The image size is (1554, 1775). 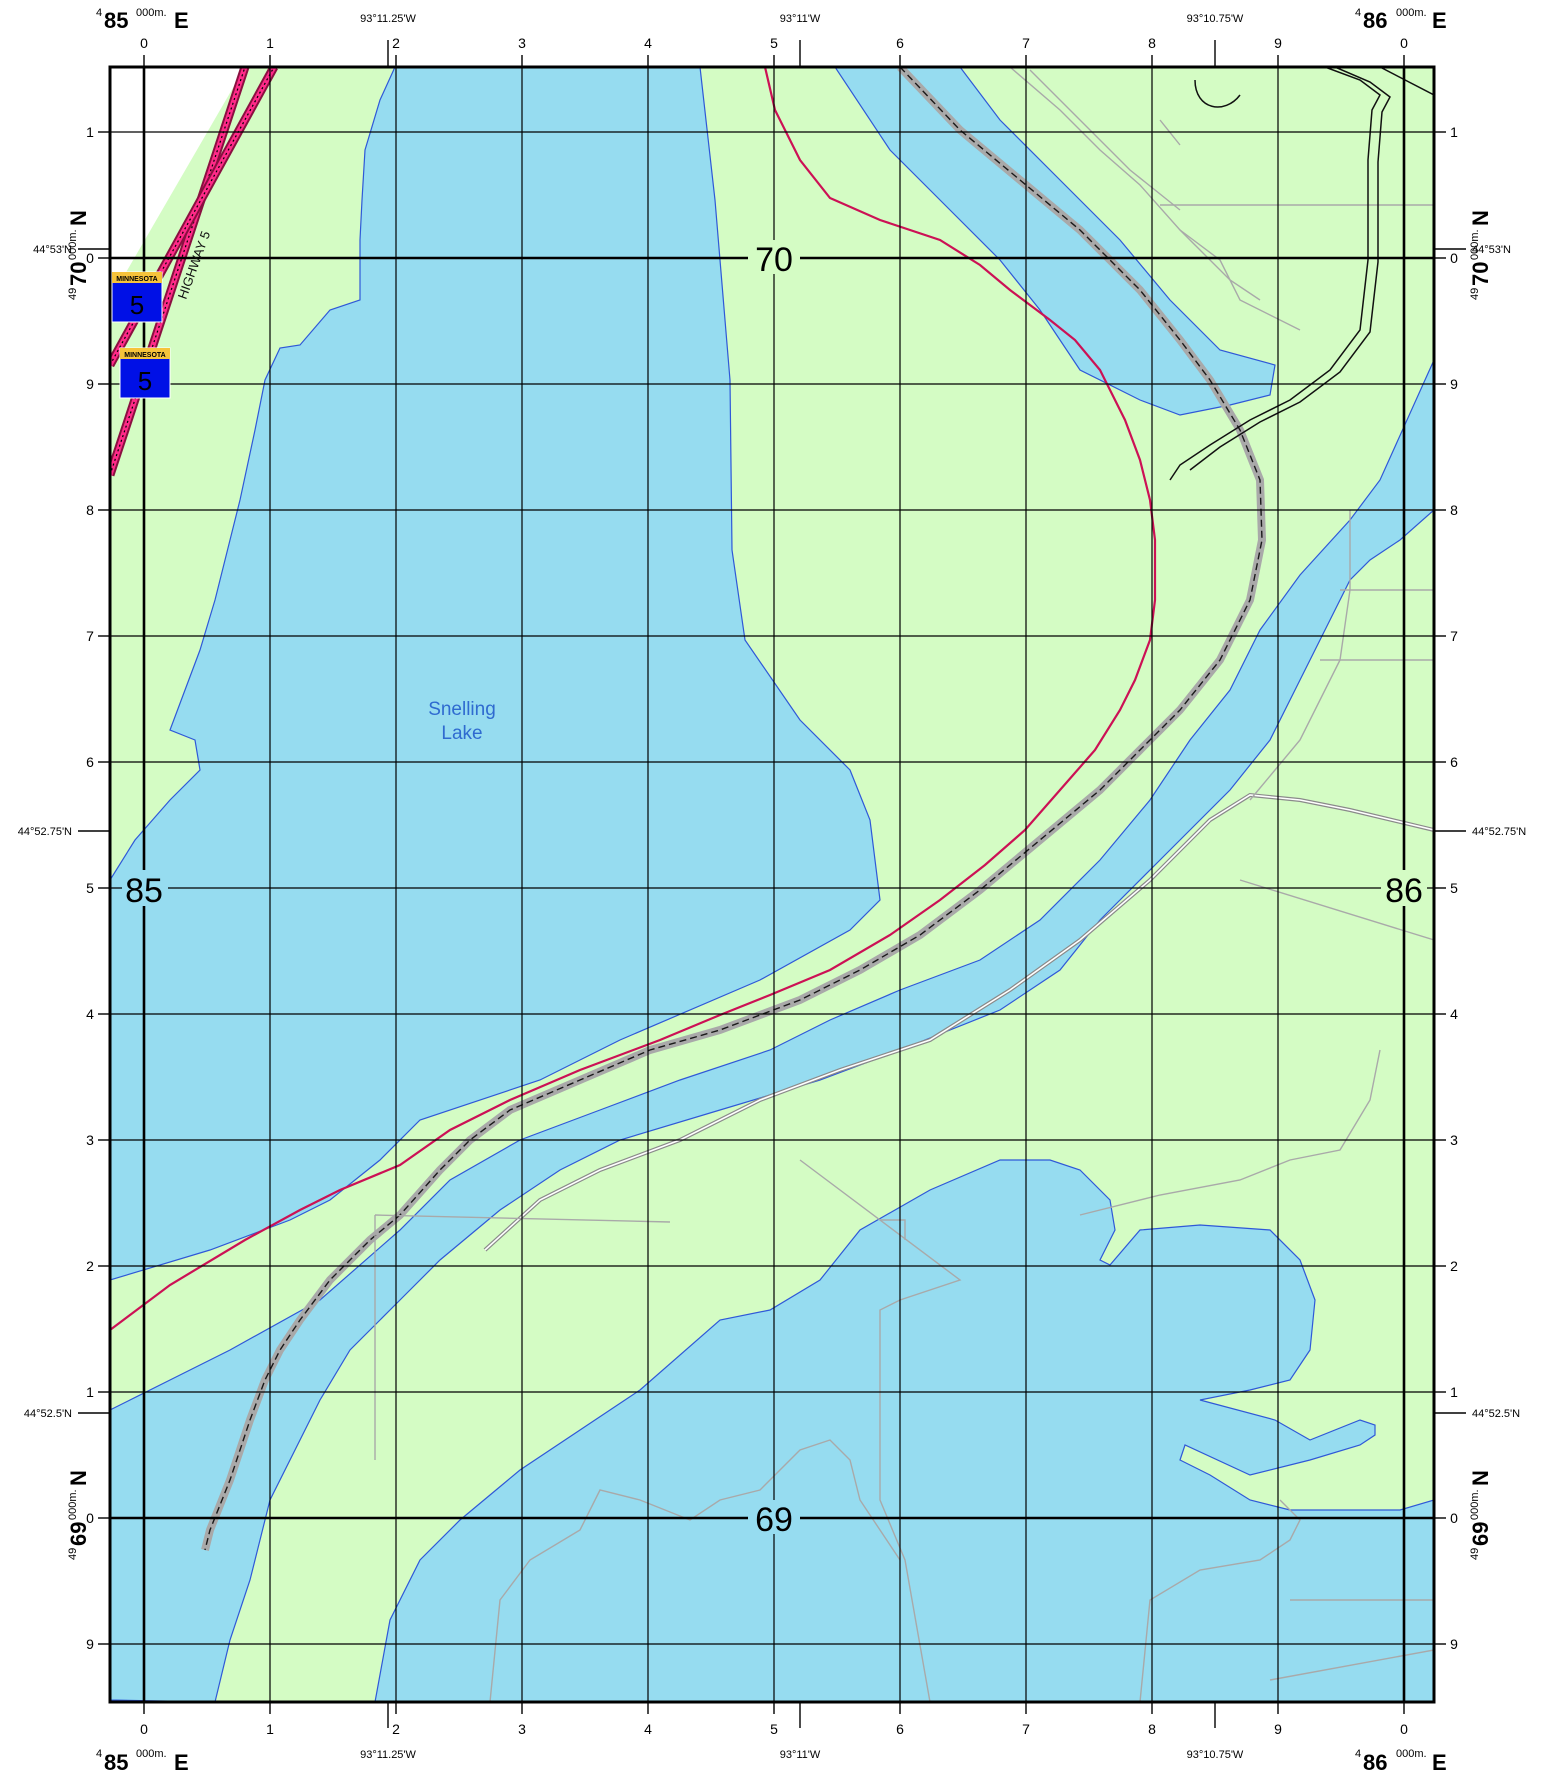 I want to click on grid-label-69: 69, so click(x=774, y=1520).